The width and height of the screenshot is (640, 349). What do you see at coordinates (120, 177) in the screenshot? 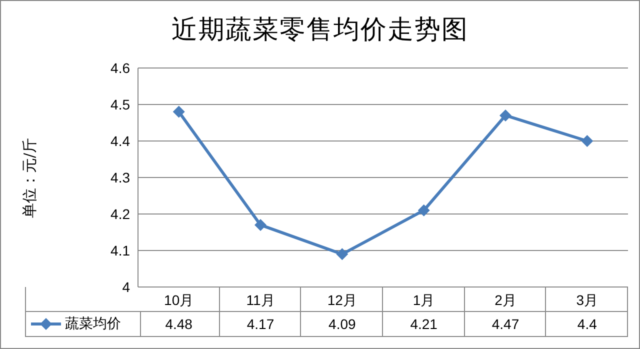
I see `y-tick-label: 4.3` at bounding box center [120, 177].